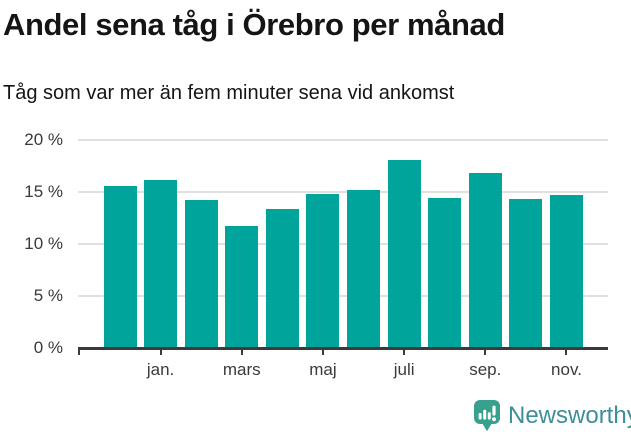 The width and height of the screenshot is (631, 439). What do you see at coordinates (566, 369) in the screenshot?
I see `x-tick-label: nov.` at bounding box center [566, 369].